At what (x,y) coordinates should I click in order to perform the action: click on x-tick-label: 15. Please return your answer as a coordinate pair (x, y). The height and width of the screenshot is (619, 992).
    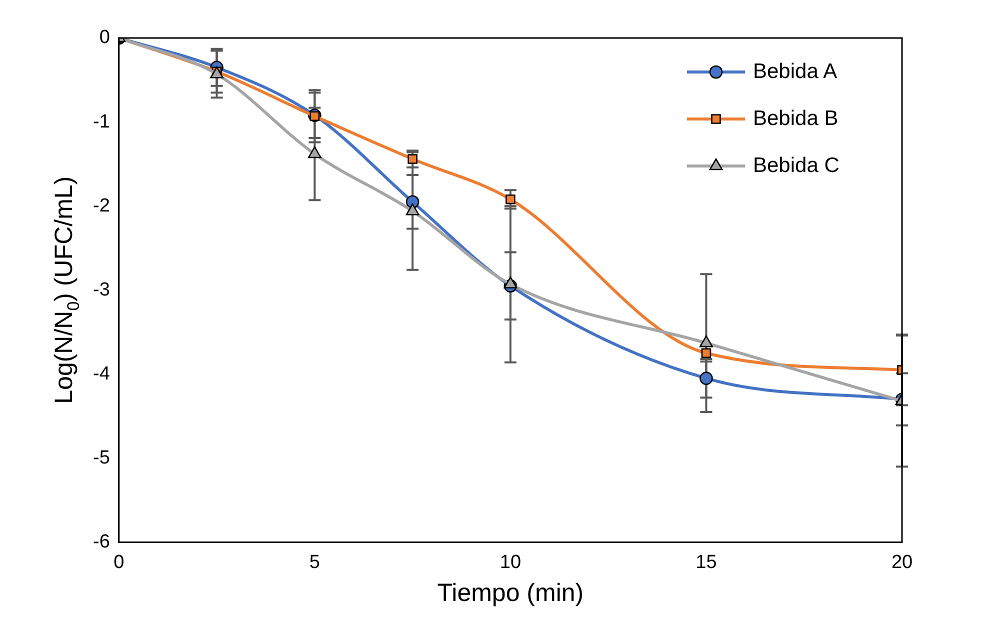
    Looking at the image, I should click on (706, 562).